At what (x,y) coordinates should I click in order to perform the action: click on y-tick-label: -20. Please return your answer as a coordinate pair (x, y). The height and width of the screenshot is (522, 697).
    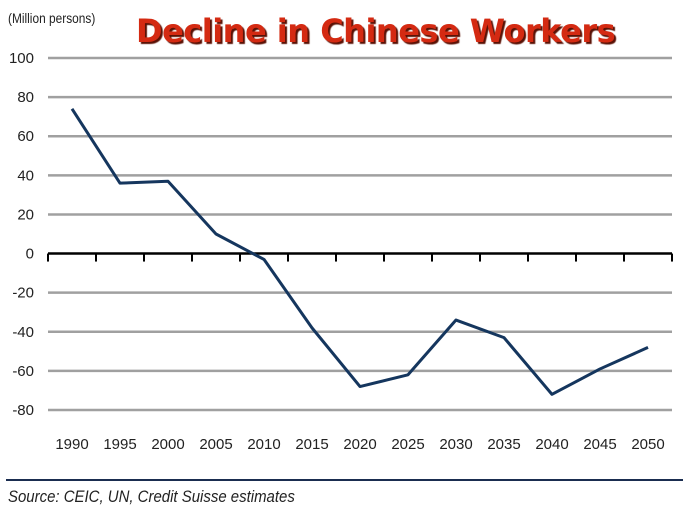
    Looking at the image, I should click on (23, 293).